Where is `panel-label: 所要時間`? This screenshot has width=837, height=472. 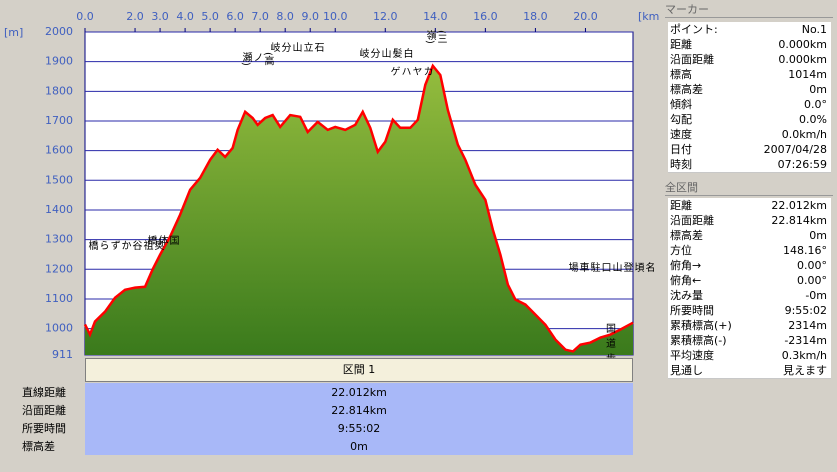 panel-label: 所要時間 is located at coordinates (692, 310).